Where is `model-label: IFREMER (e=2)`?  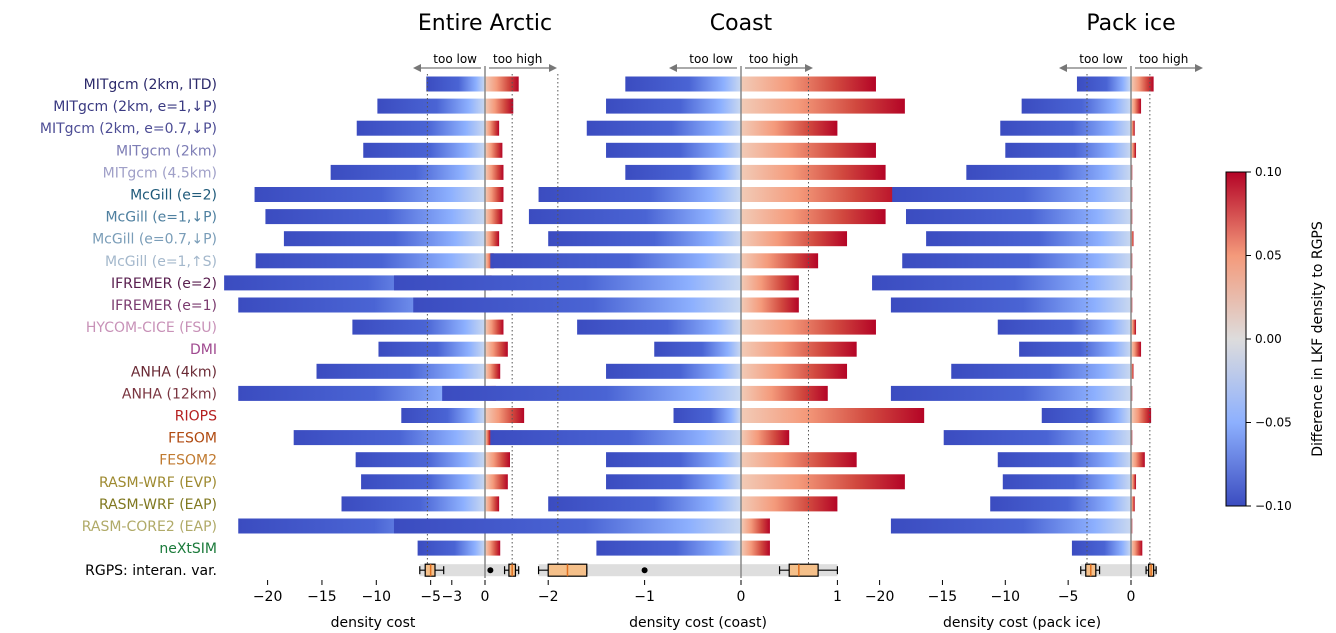 model-label: IFREMER (e=2) is located at coordinates (164, 284).